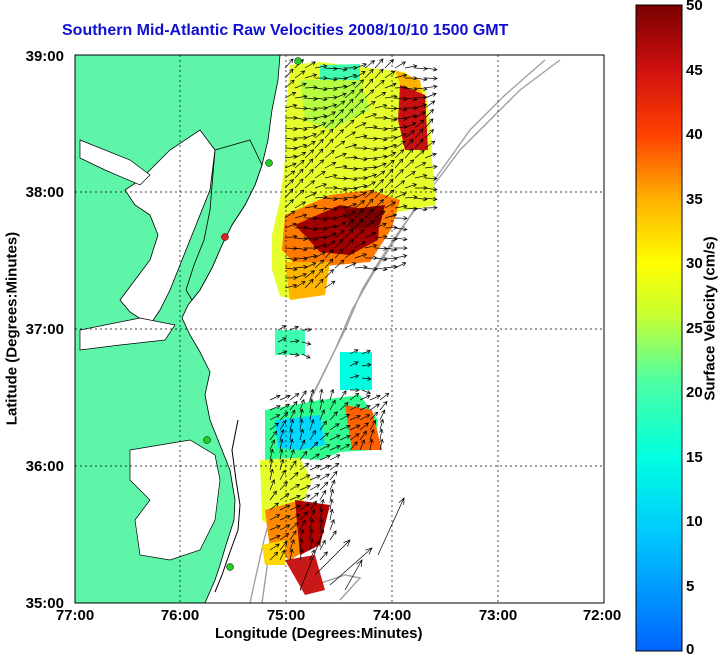  What do you see at coordinates (690, 649) in the screenshot?
I see `colorbar-tick: 0` at bounding box center [690, 649].